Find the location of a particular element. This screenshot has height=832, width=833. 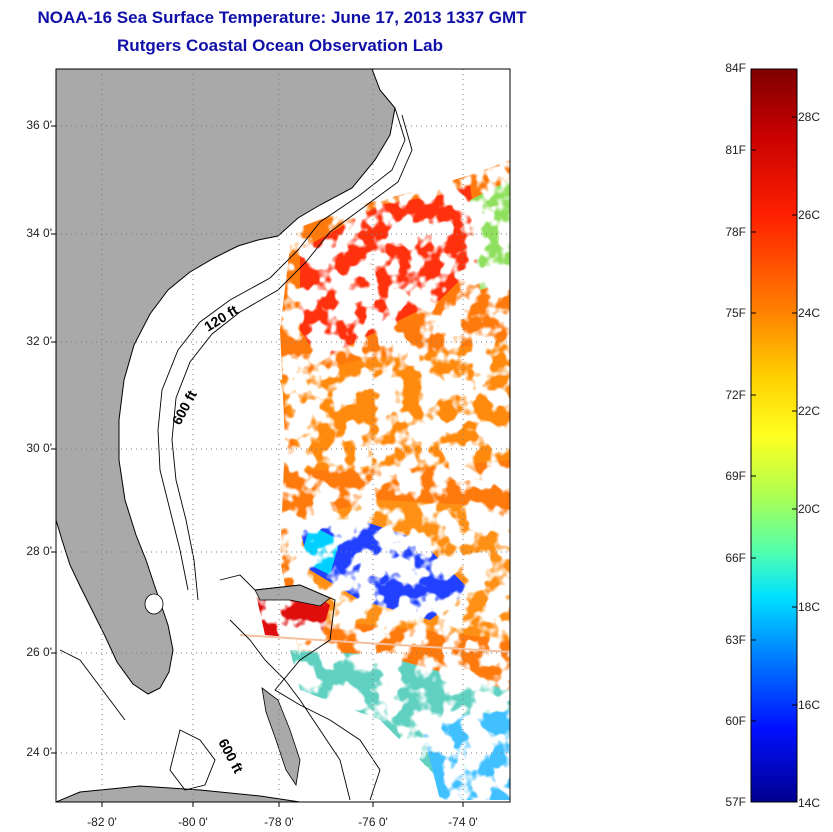

colorbar-ticks is located at coordinates (774, 419).